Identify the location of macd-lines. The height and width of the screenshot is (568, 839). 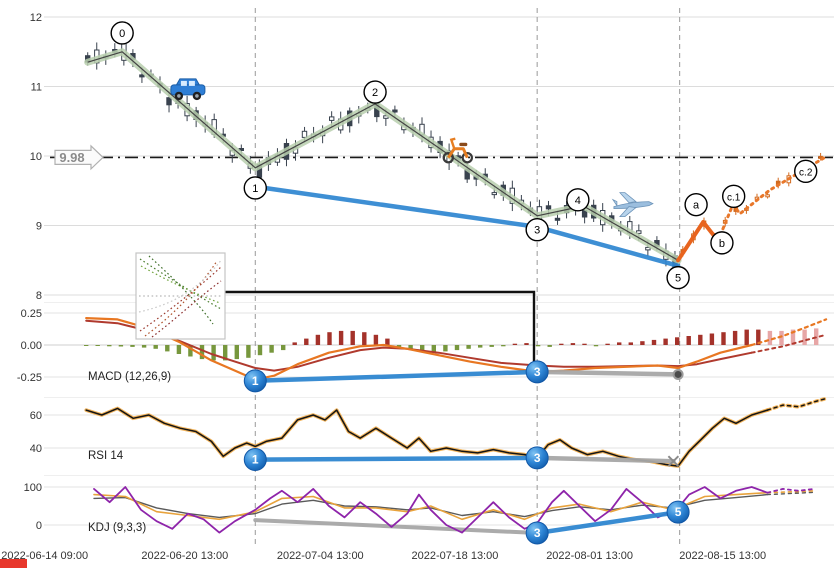
(456, 349).